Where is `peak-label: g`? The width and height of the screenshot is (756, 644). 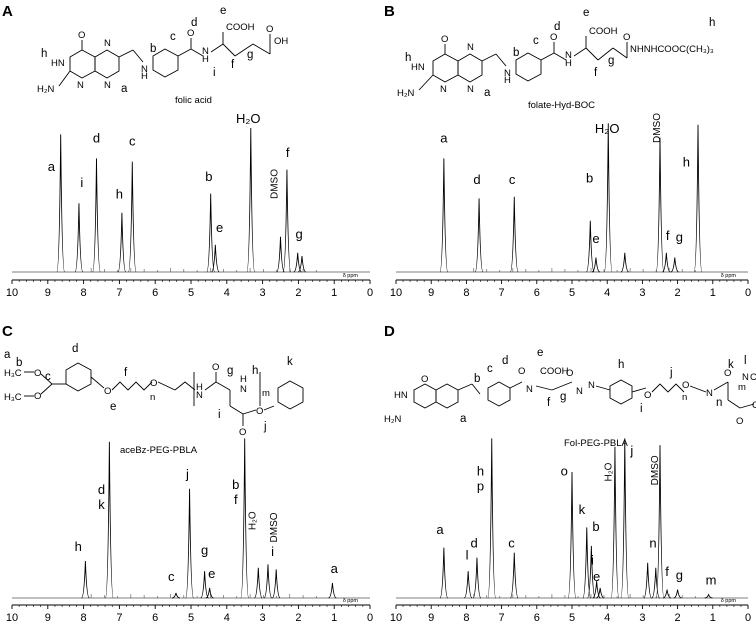 peak-label: g is located at coordinates (679, 237).